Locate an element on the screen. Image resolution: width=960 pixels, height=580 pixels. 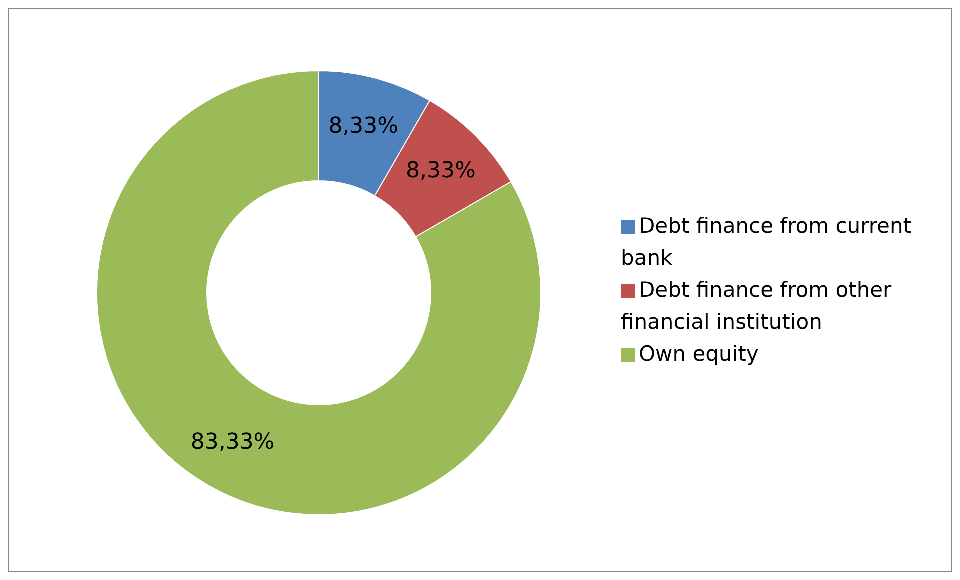
legend-label: Debt finance from current bank is located at coordinates (766, 242).